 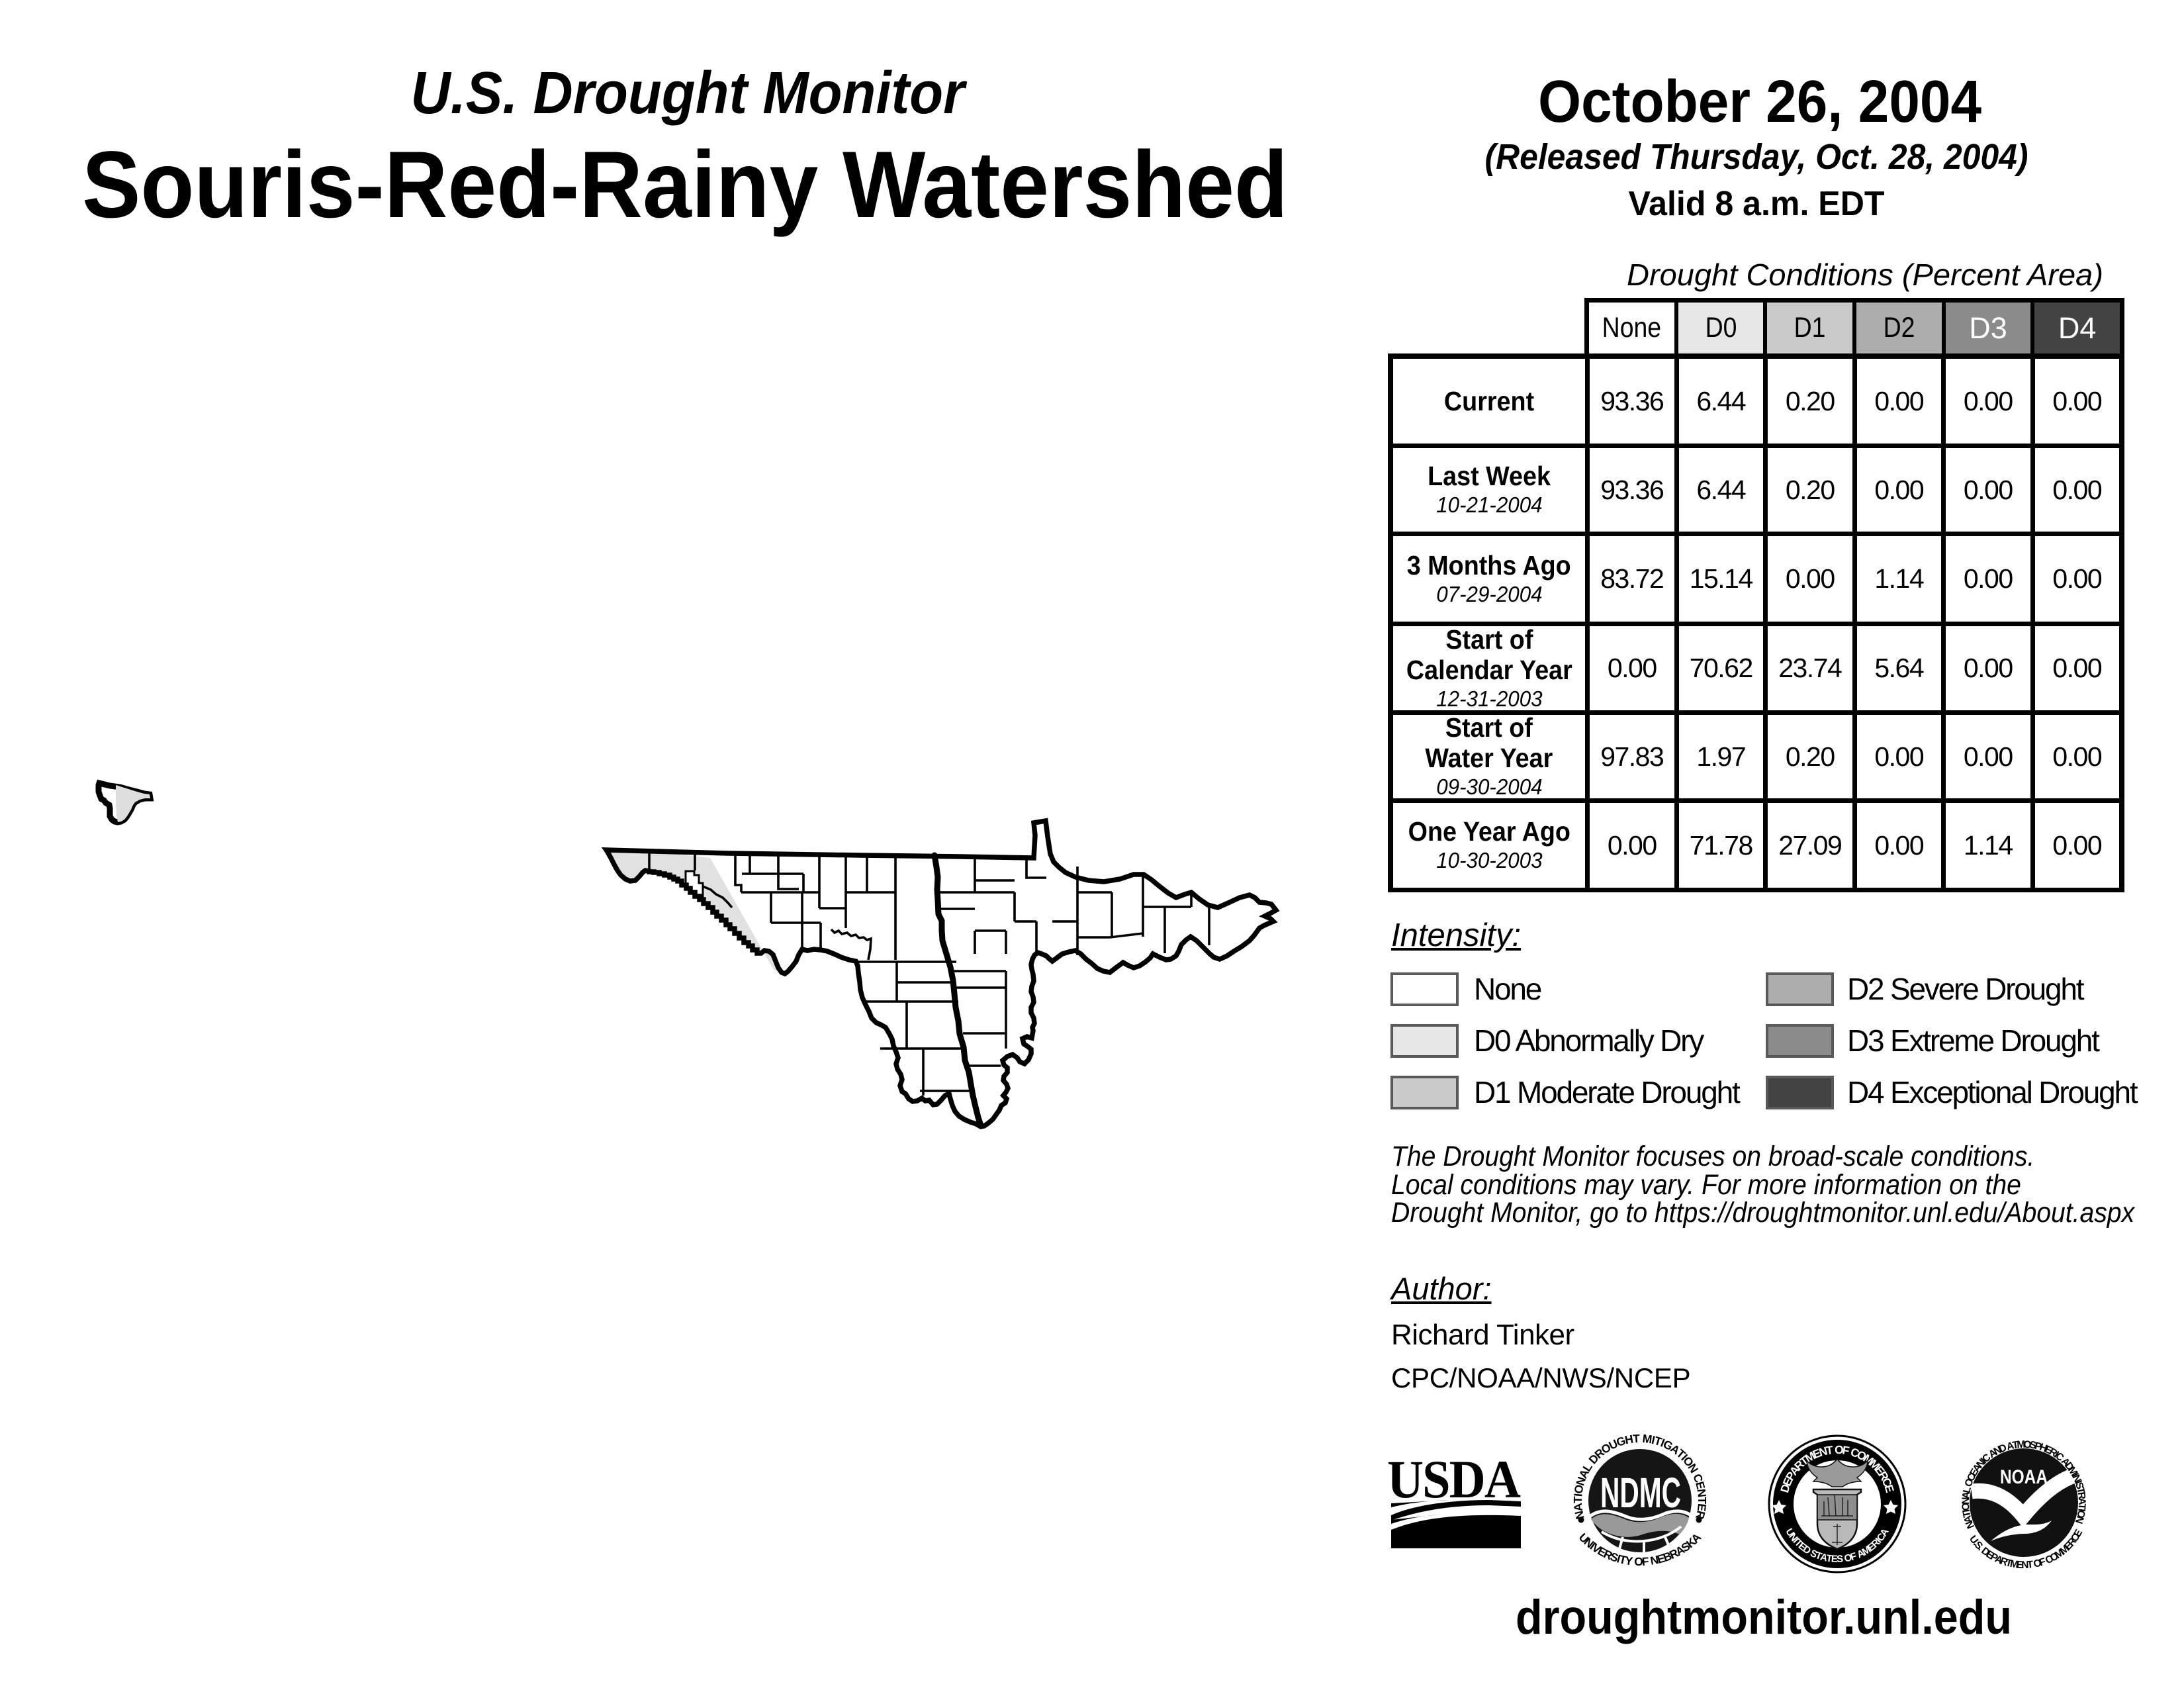 What do you see at coordinates (1629, 1561) in the screenshot?
I see `svg-text: Y` at bounding box center [1629, 1561].